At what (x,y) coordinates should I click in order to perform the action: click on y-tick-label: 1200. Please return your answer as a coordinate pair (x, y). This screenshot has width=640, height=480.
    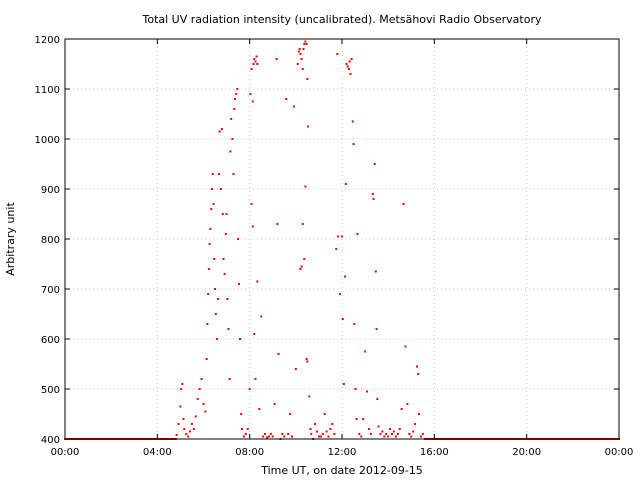
    Looking at the image, I should click on (47, 40).